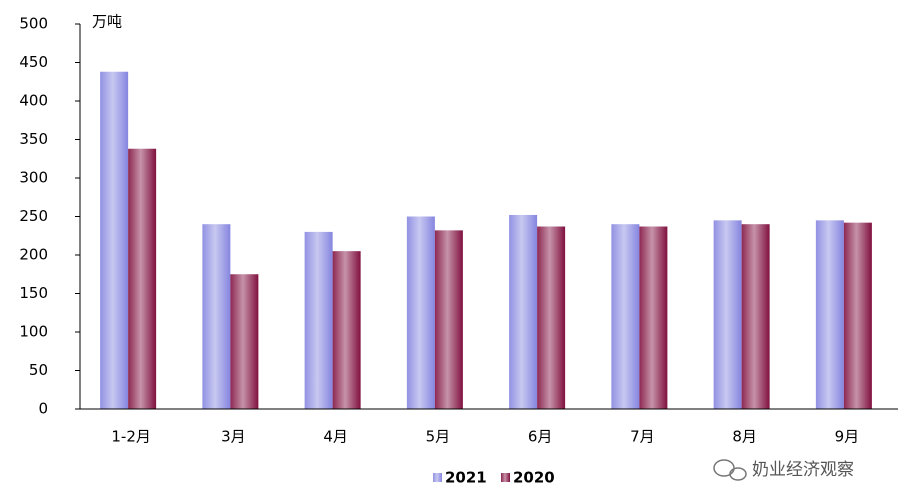 This screenshot has height=497, width=908. Describe the element at coordinates (33, 216) in the screenshot. I see `y-tick-label: 250` at that location.